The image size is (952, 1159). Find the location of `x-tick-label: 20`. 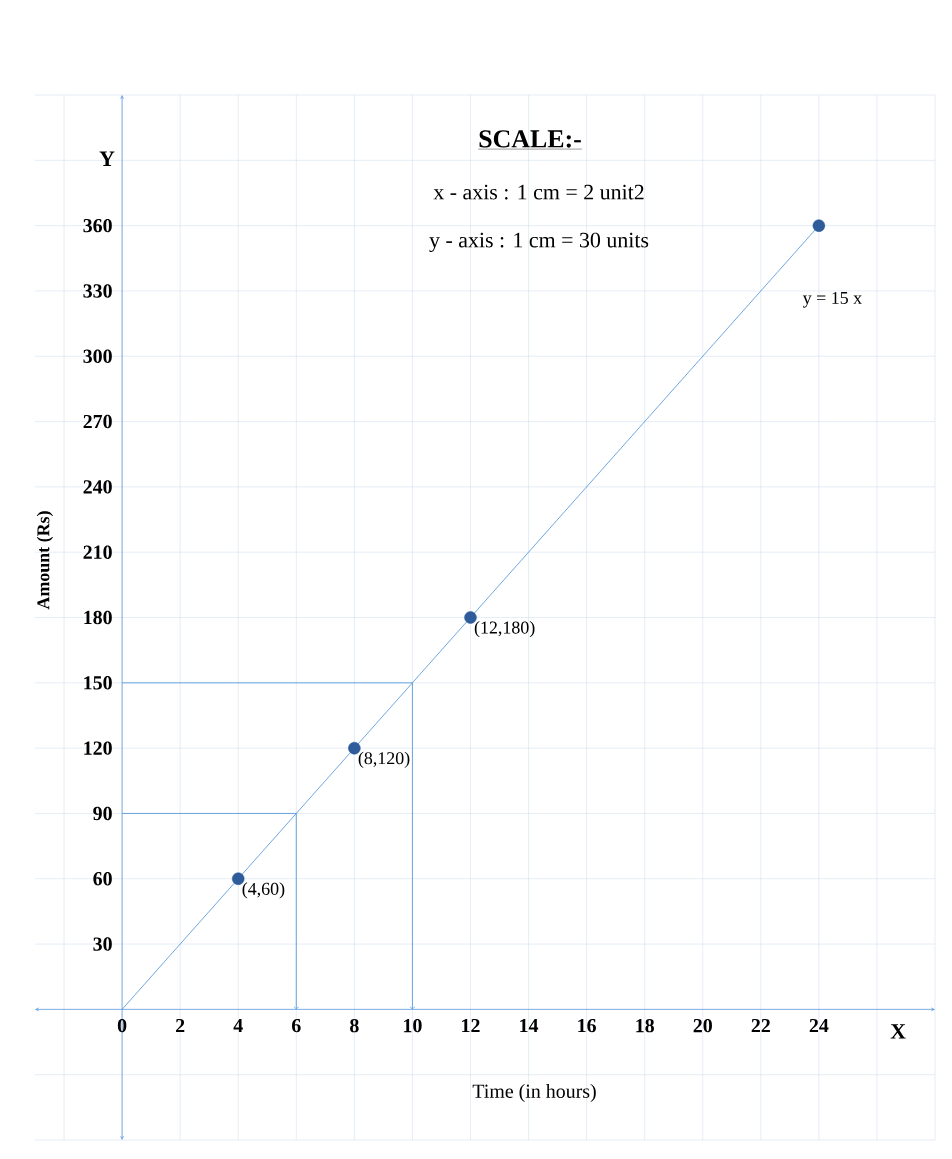

x-tick-label: 20 is located at coordinates (702, 1025).